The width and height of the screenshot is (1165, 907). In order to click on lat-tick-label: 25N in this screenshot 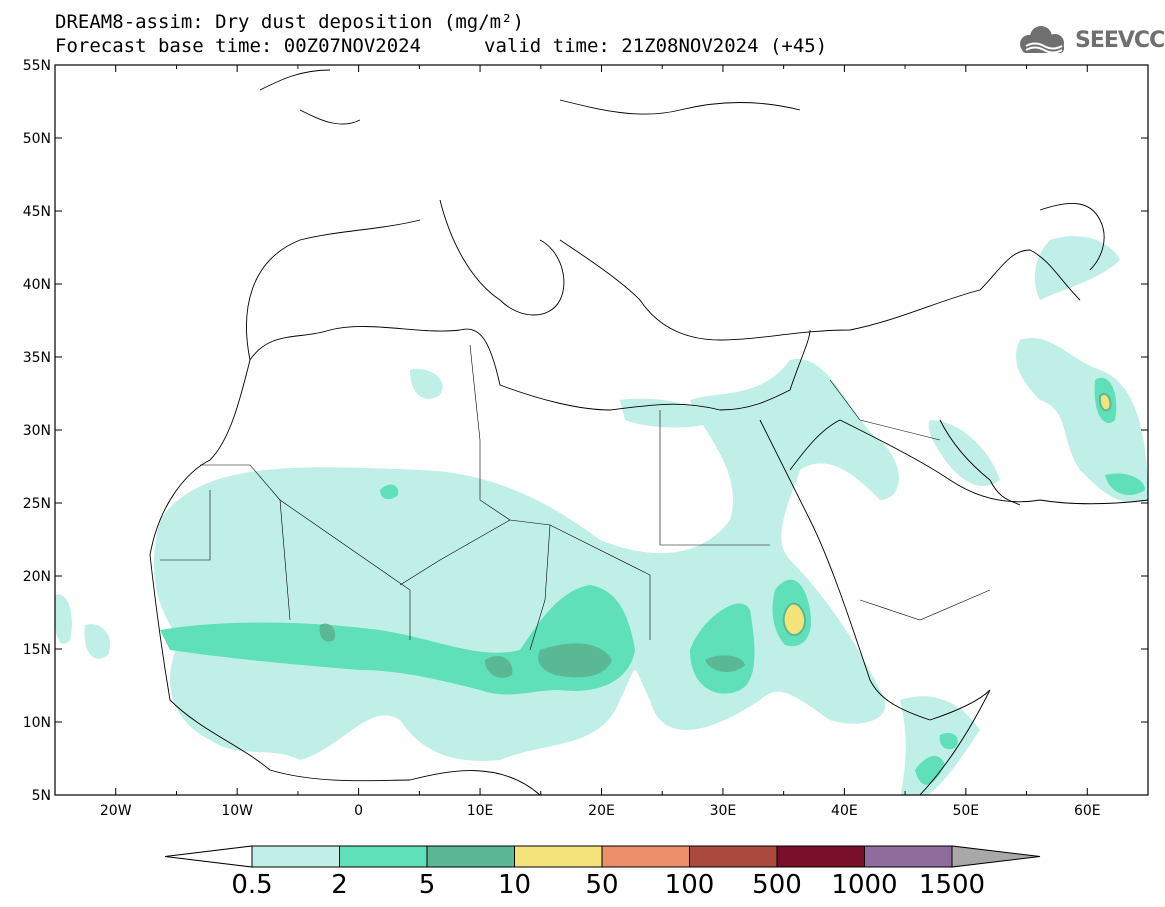, I will do `click(37, 504)`.